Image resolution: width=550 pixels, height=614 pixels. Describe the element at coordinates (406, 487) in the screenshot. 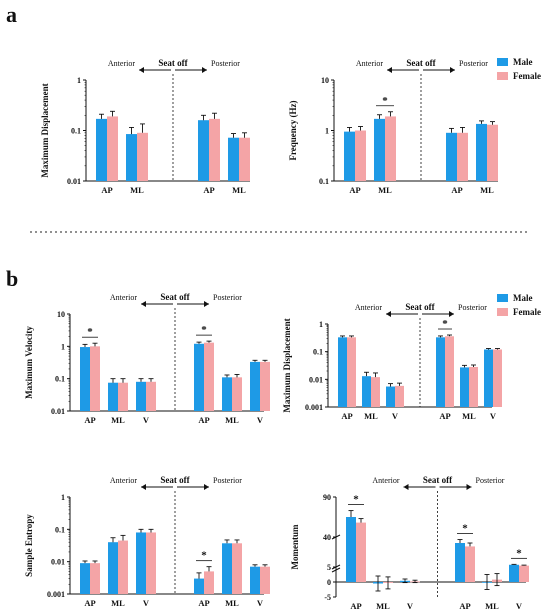

I see `chart-b4-arrowhead-anterior` at that location.